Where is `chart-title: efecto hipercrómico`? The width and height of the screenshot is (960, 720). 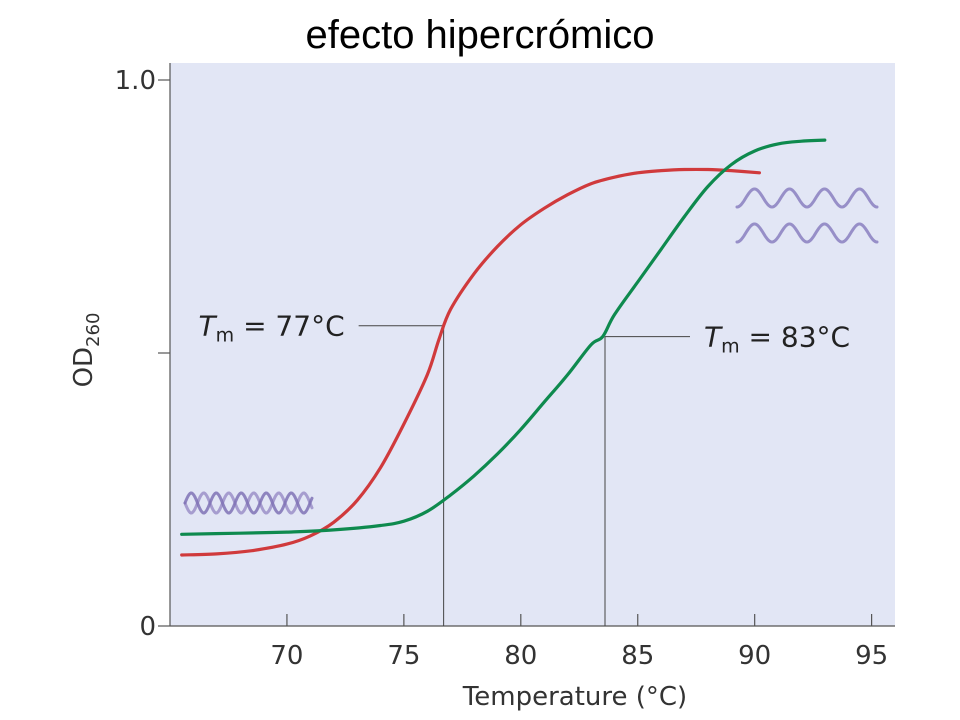
chart-title: efecto hipercrómico is located at coordinates (479, 35).